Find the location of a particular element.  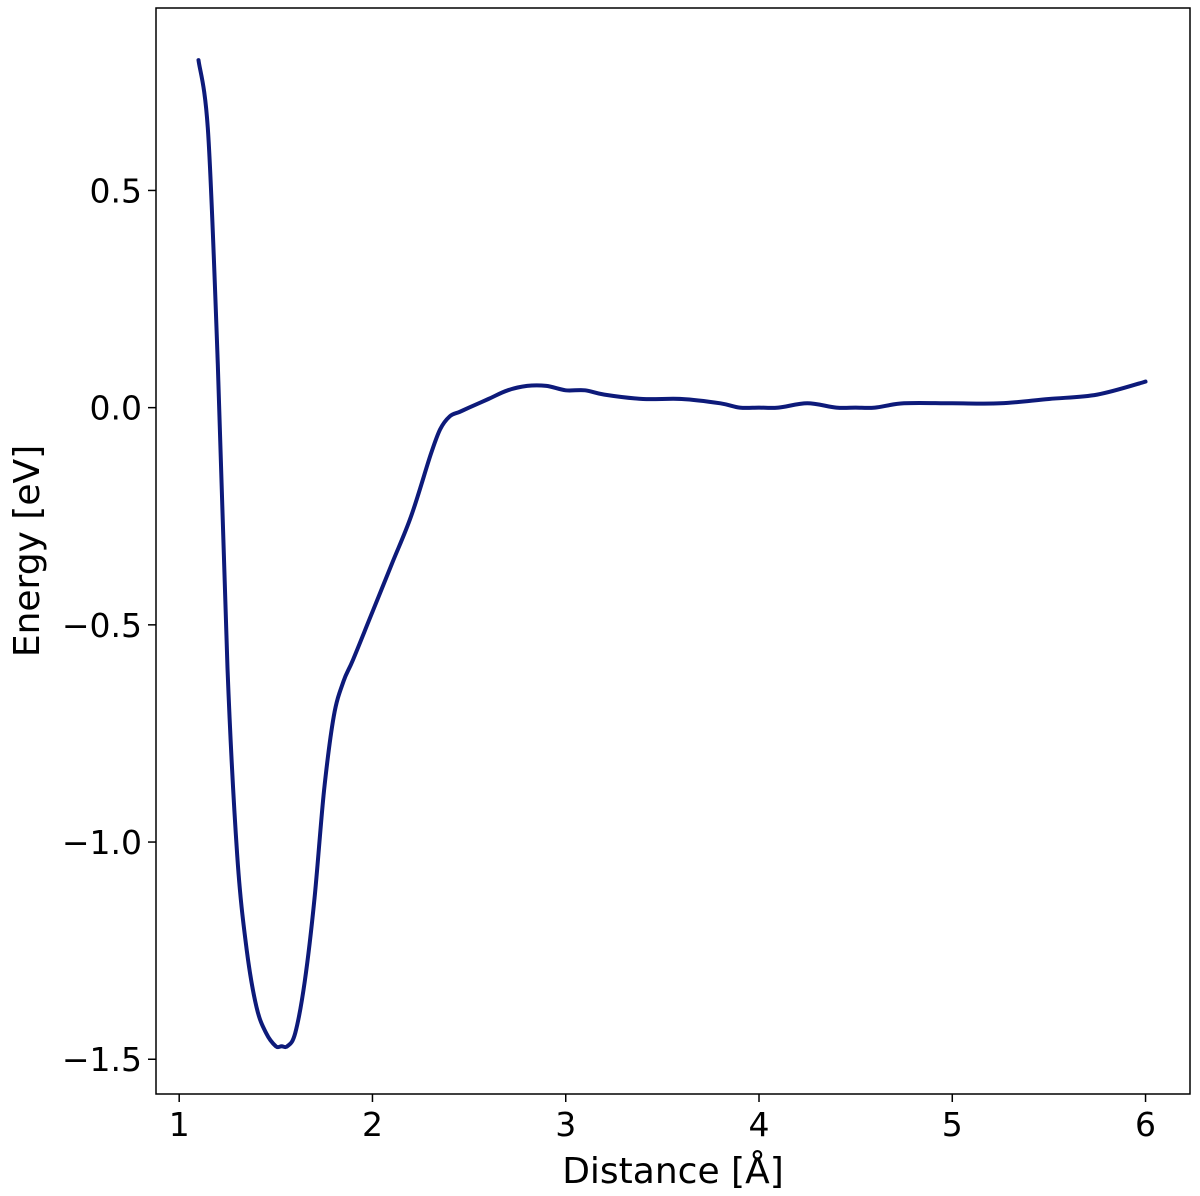

x-tick-label: 5 is located at coordinates (952, 1124).